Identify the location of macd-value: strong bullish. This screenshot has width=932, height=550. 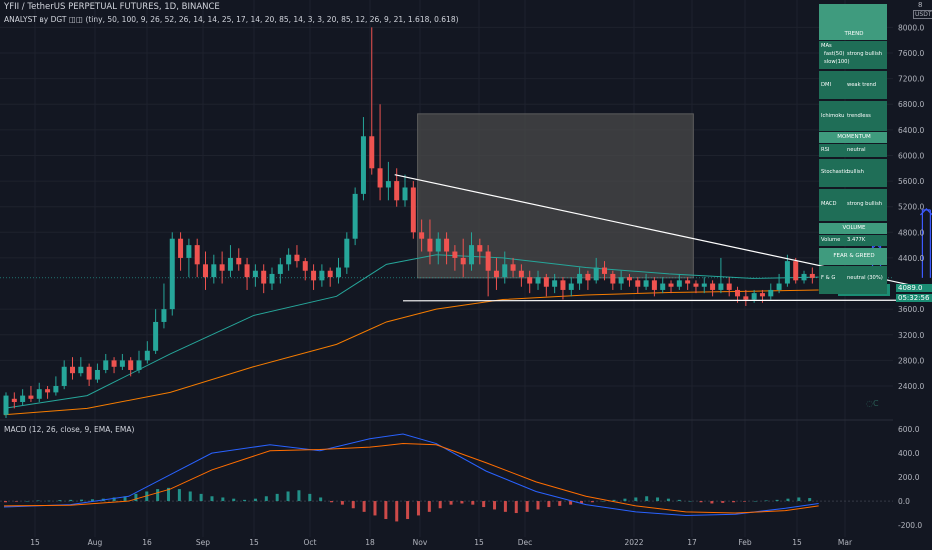
(865, 204).